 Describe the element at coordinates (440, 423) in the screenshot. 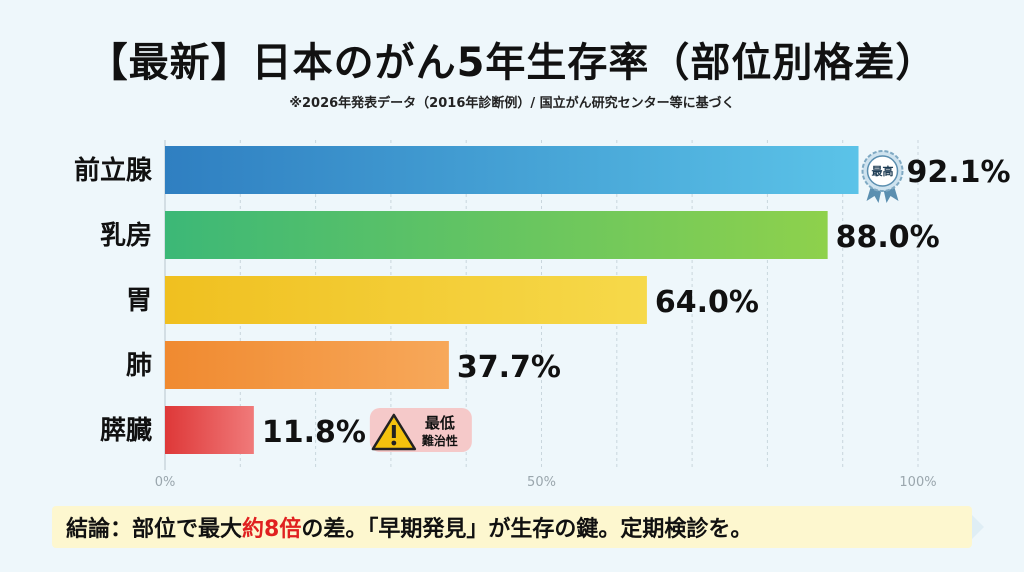

I see `warning-text-line1: 最低` at that location.